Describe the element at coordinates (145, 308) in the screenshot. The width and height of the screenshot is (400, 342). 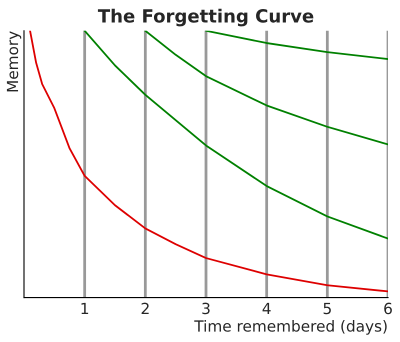
I see `x-tick-label: 2` at that location.